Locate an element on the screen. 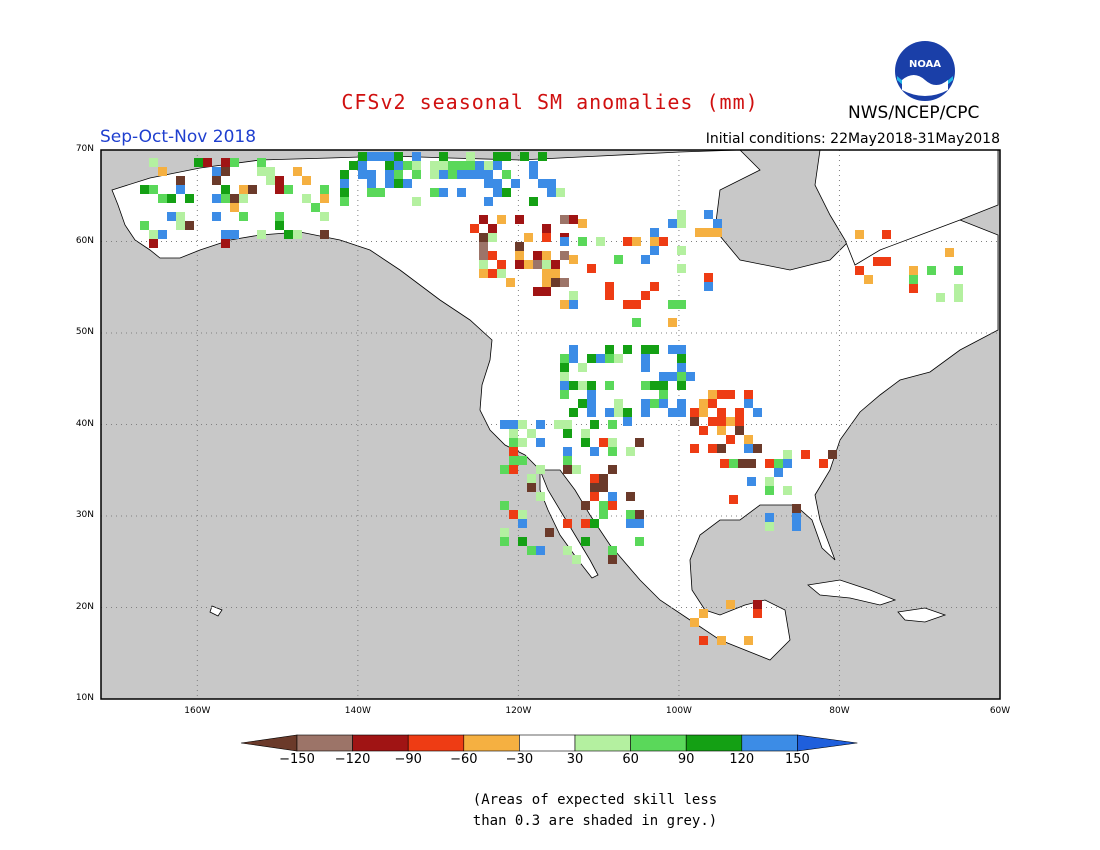  land-cuba is located at coordinates (852, 592).